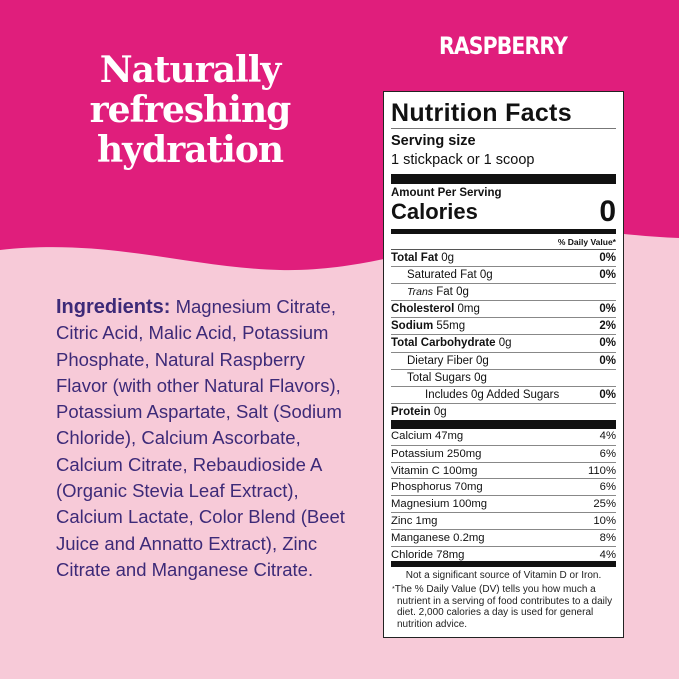  I want to click on nutrient-row: Protein 0g, so click(503, 411).